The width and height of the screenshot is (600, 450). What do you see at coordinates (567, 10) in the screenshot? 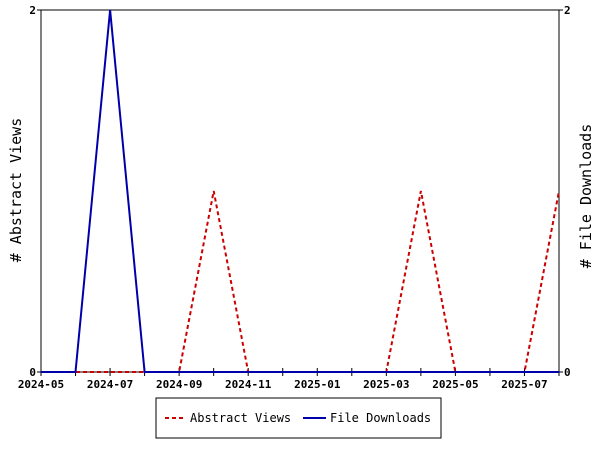
I see `y-right-tick-label: 2` at bounding box center [567, 10].